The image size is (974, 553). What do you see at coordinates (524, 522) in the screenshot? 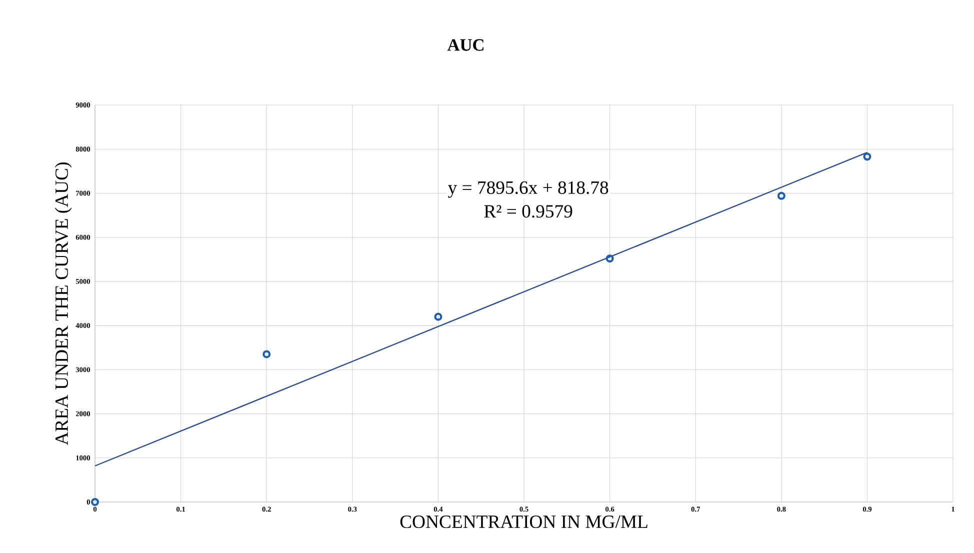
I see `x-axis-title: CONCENTRATION IN MG/ML` at bounding box center [524, 522].